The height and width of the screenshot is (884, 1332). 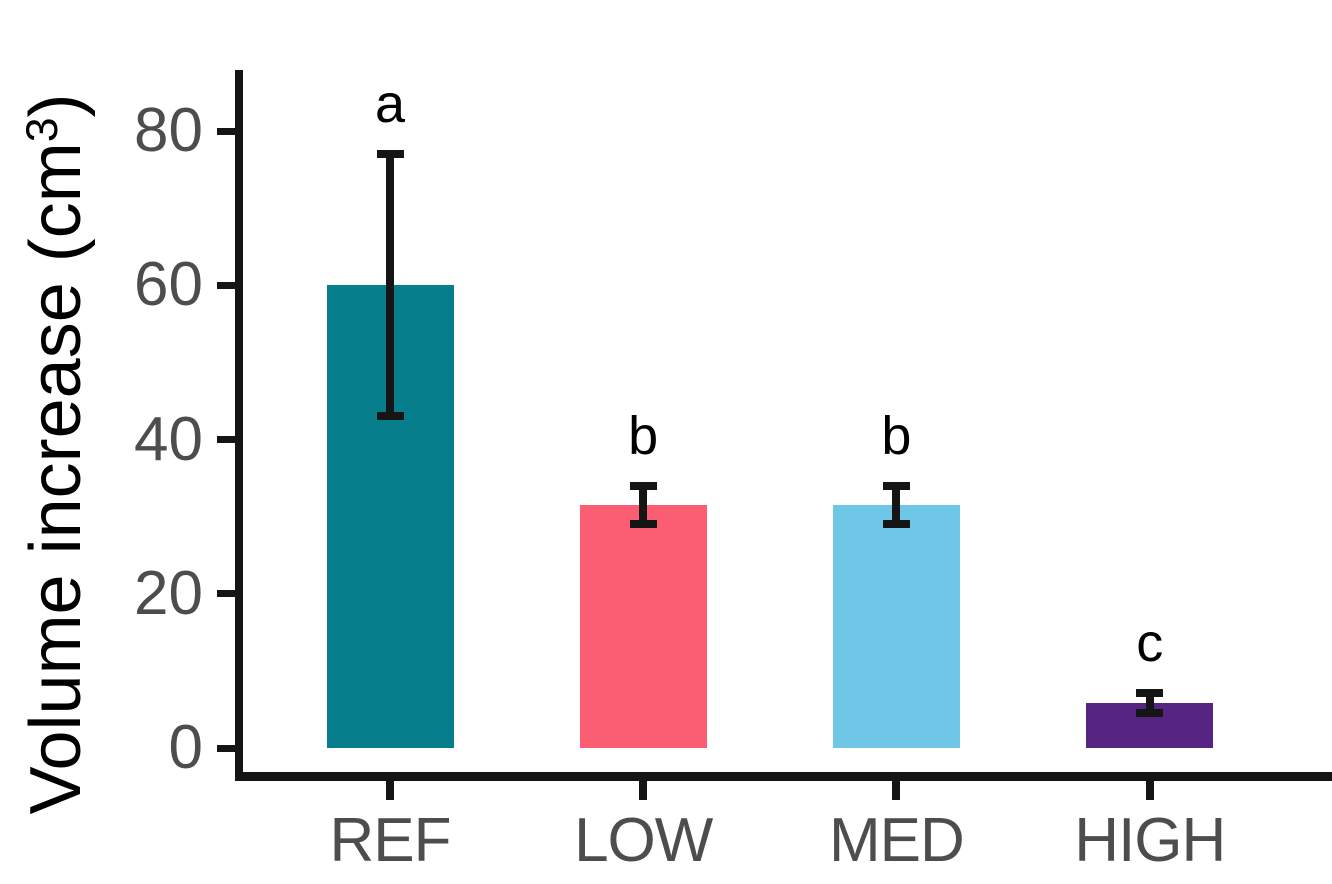 What do you see at coordinates (896, 505) in the screenshot?
I see `error-bar-med` at bounding box center [896, 505].